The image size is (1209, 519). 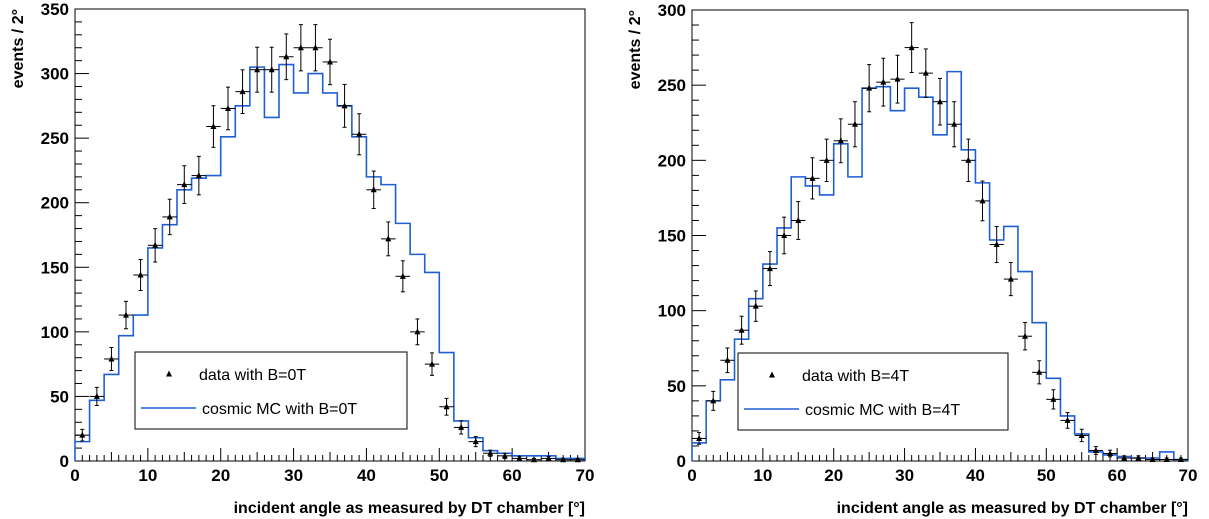 What do you see at coordinates (55, 267) in the screenshot?
I see `chart-1-y-tick-label: 150` at bounding box center [55, 267].